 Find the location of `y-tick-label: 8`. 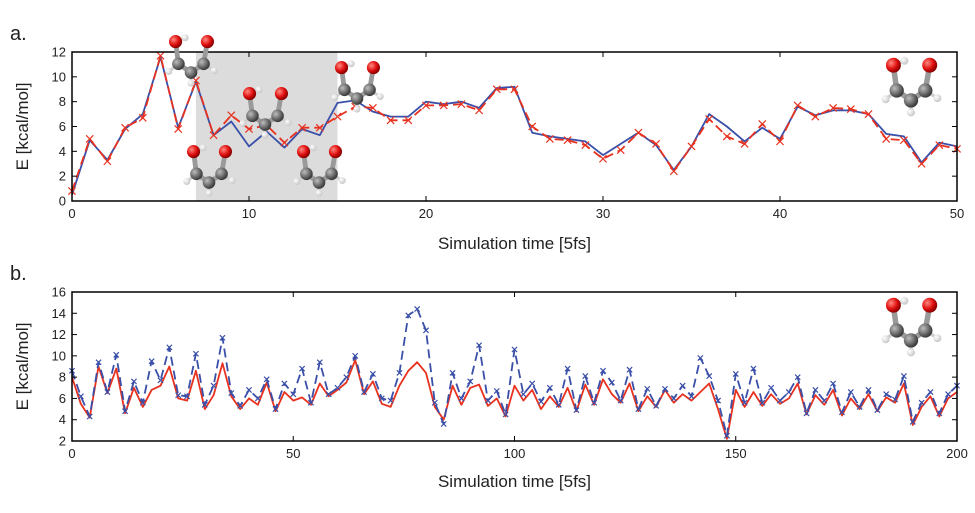

y-tick-label: 8 is located at coordinates (62, 377).